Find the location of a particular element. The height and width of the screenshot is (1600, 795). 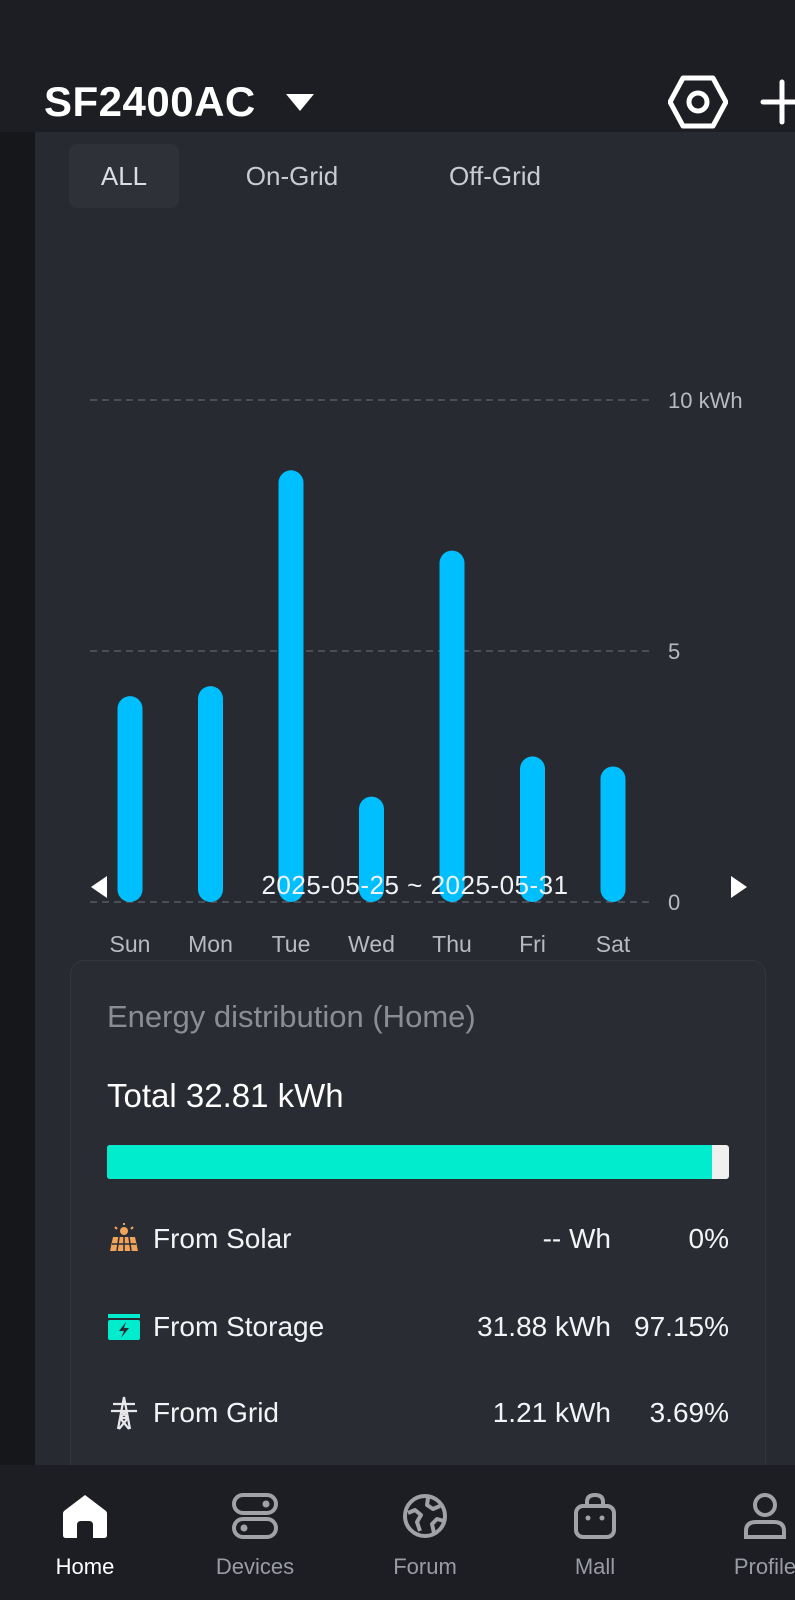

shopping-bag-icon is located at coordinates (595, 1516).